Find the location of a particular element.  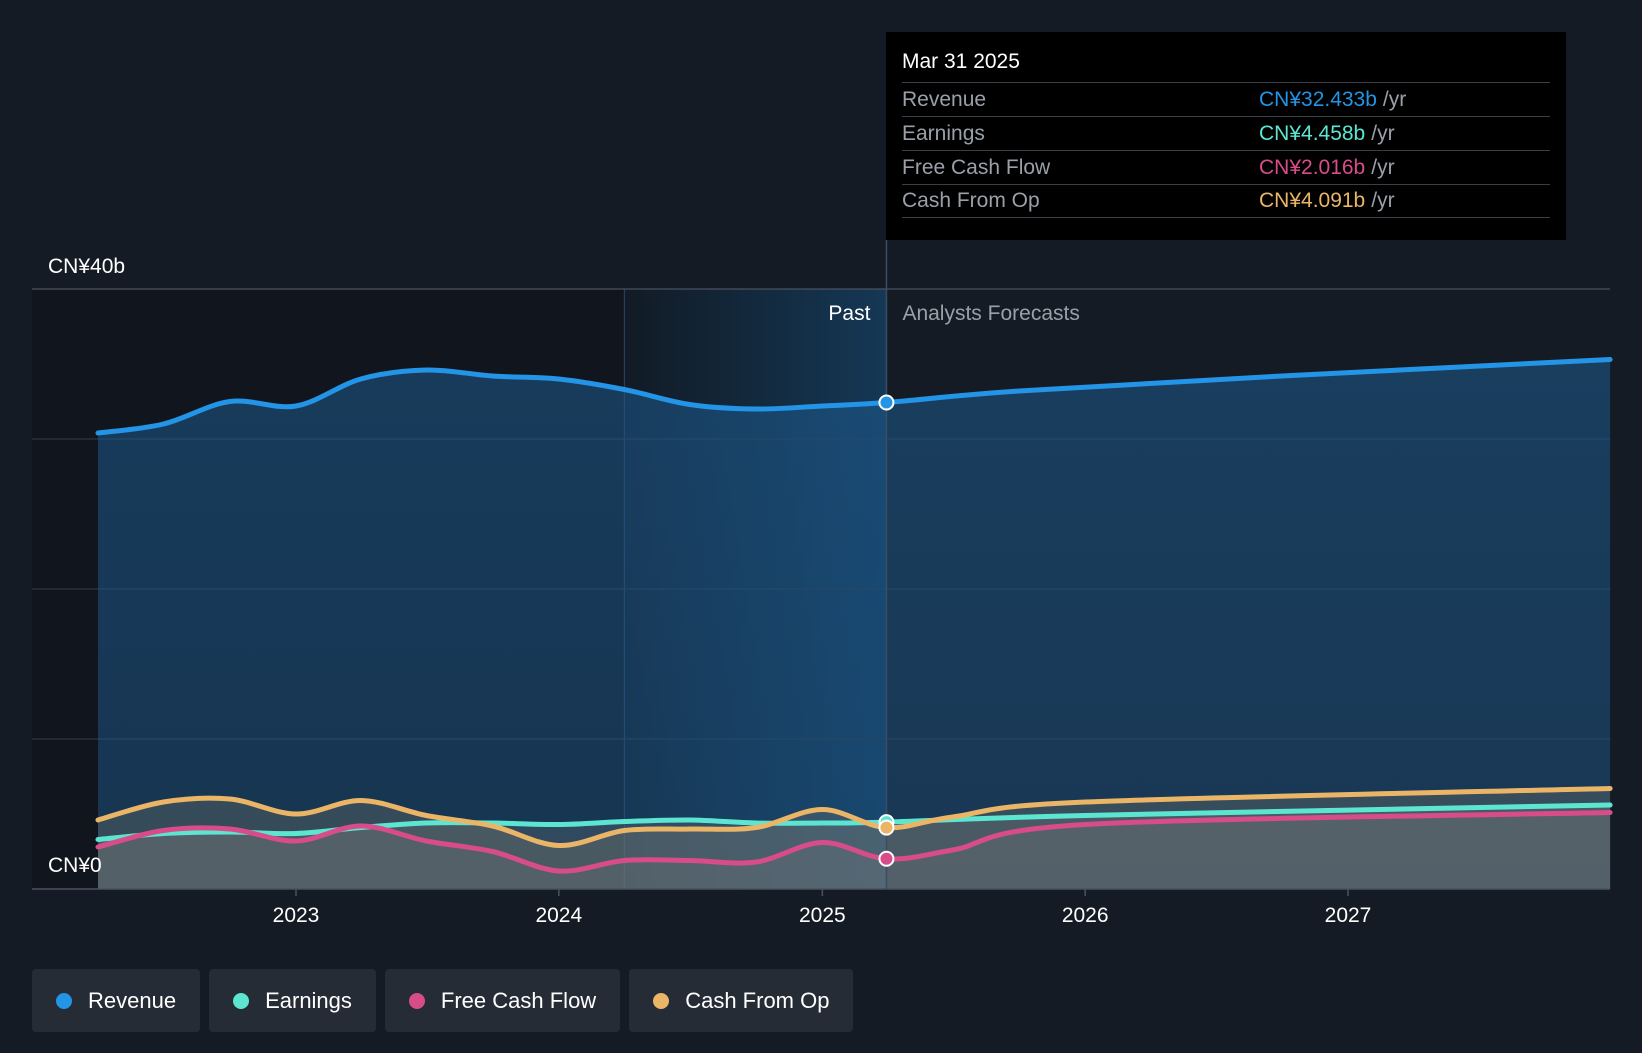

tooltip-label: Revenue is located at coordinates (944, 99).